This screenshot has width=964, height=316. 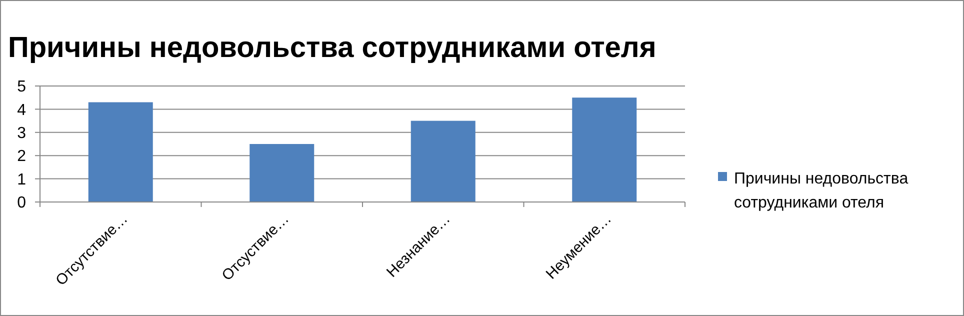 I want to click on y-tick-label: 0, so click(x=21, y=203).